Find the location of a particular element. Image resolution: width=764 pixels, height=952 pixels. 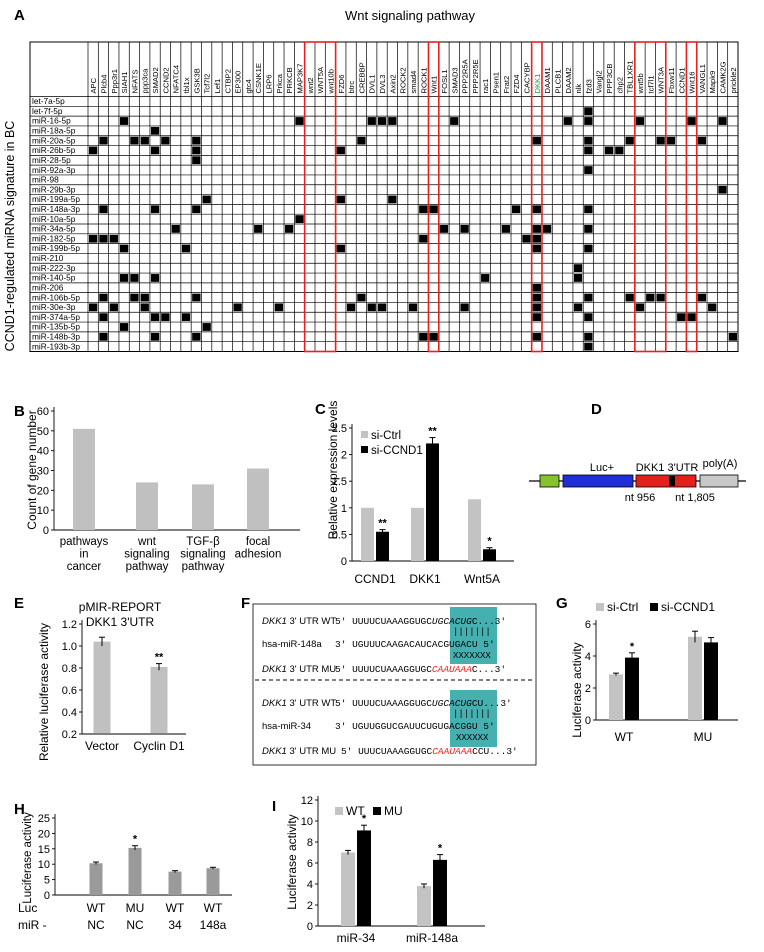

top-bars: ||||||| is located at coordinates (472, 632).